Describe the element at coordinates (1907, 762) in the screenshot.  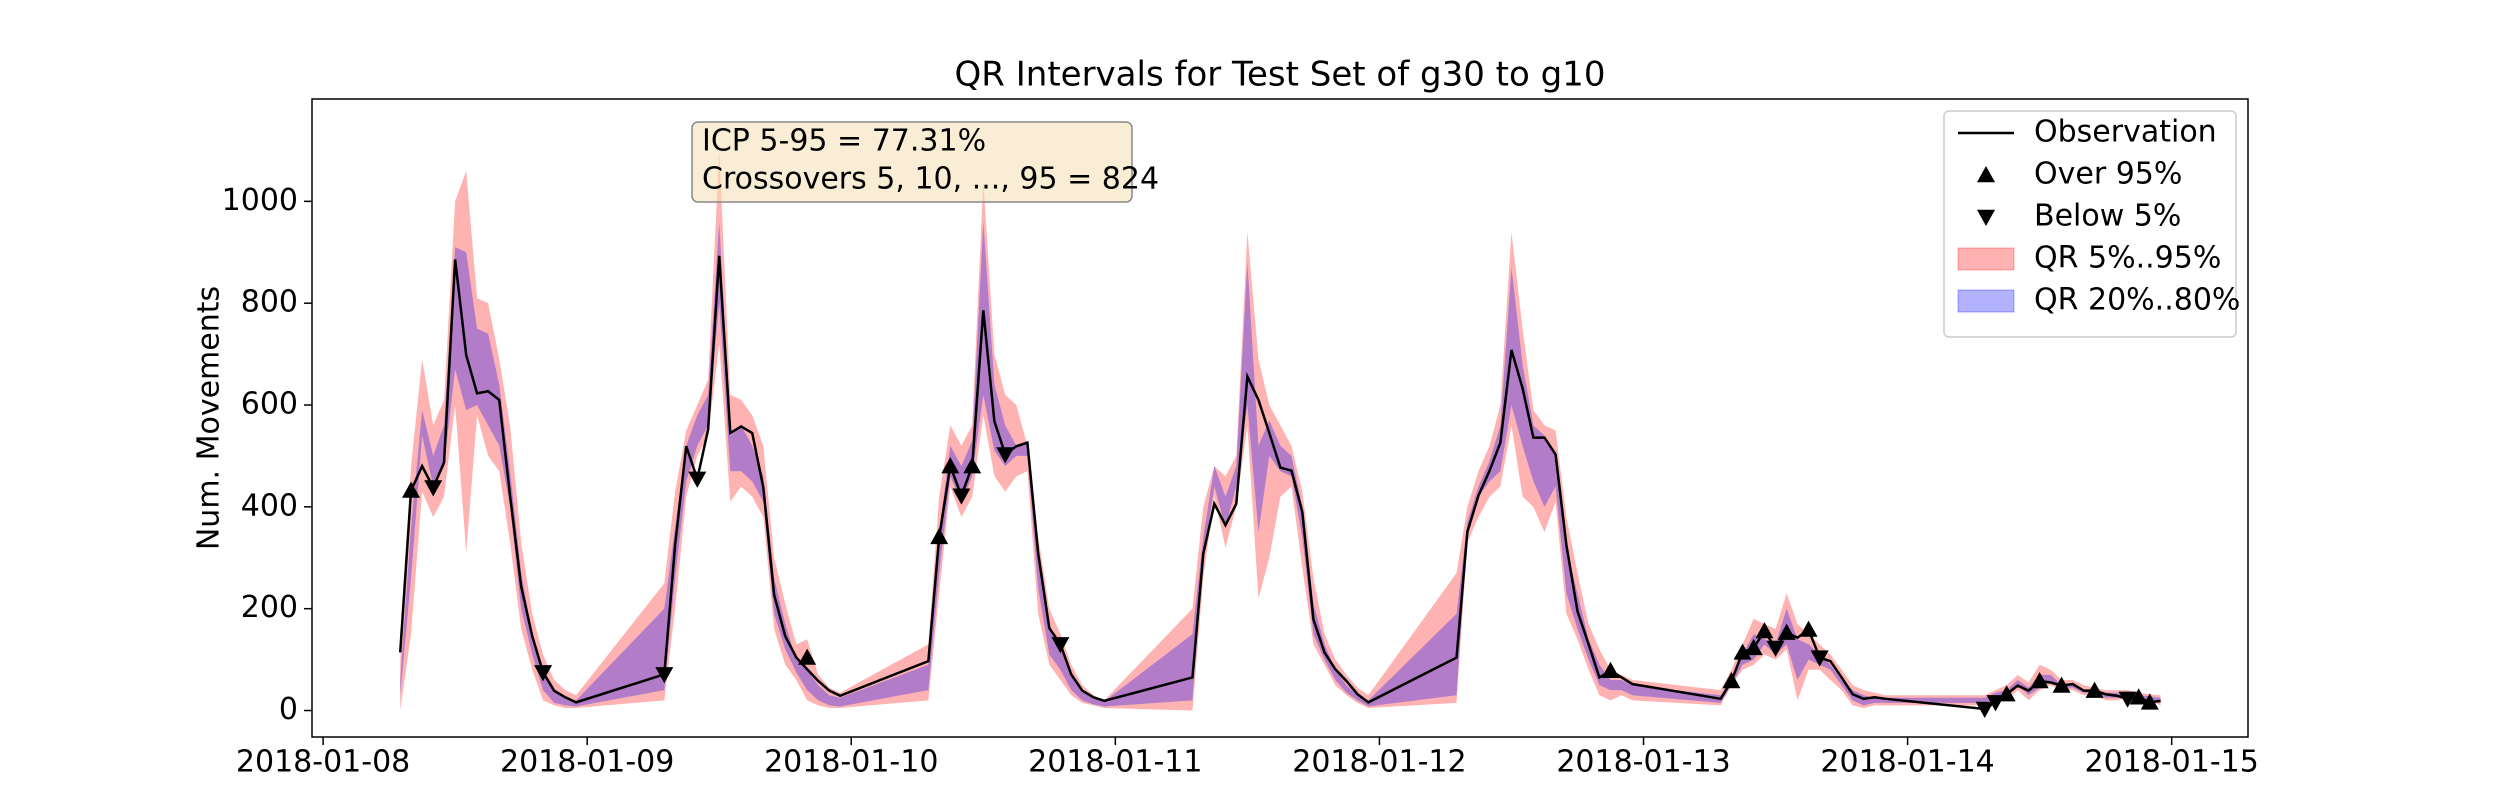
I see `x-tick-label: 2018-01-14` at that location.